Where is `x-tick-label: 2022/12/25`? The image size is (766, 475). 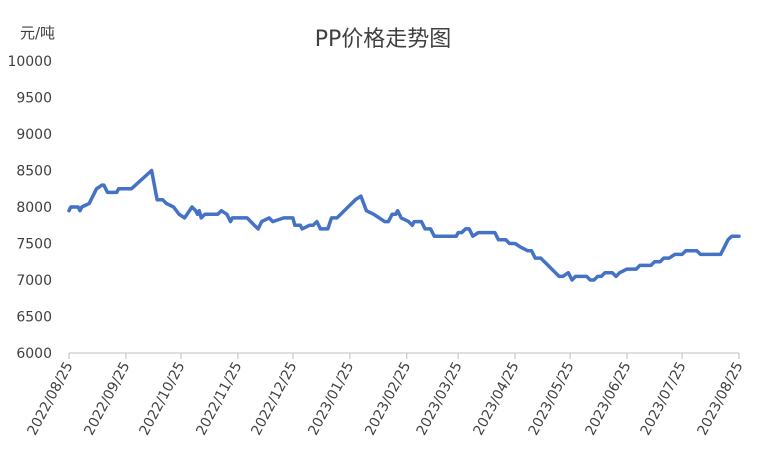
x-tick-label: 2022/12/25 is located at coordinates (274, 398).